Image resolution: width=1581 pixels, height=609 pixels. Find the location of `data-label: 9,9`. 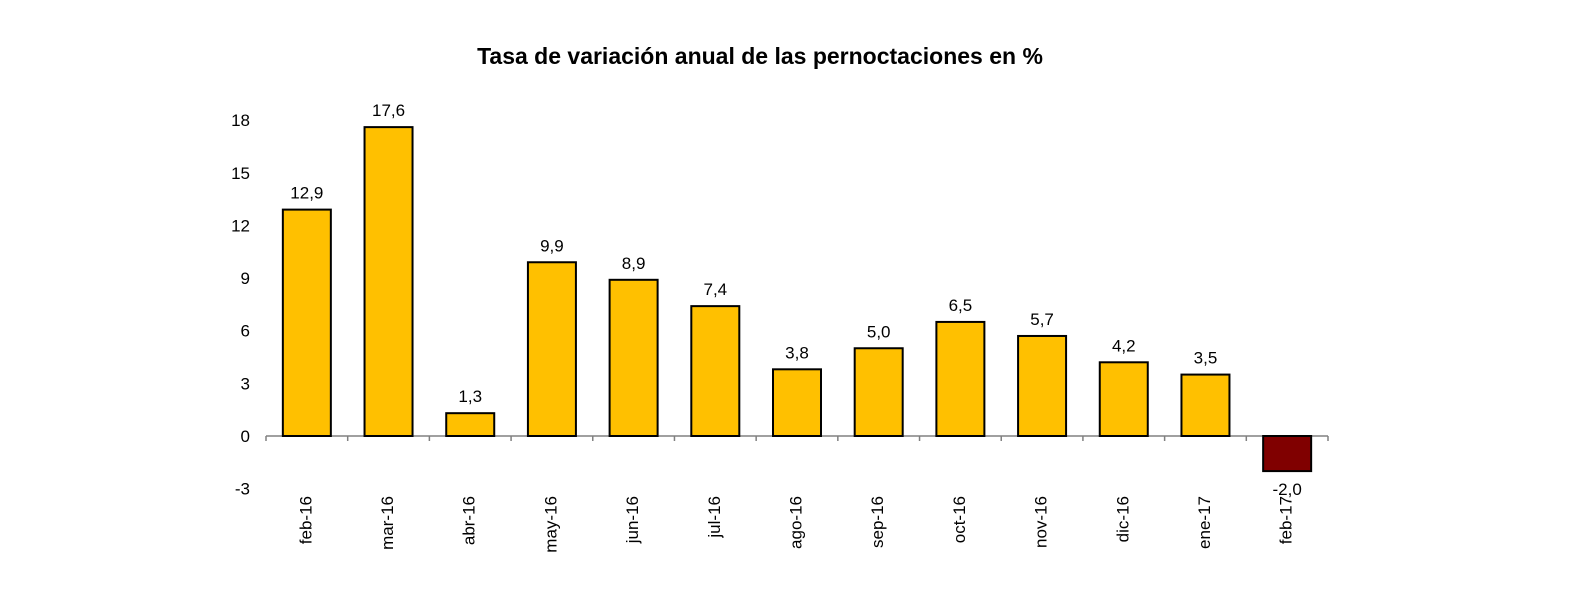

data-label: 9,9 is located at coordinates (552, 245).